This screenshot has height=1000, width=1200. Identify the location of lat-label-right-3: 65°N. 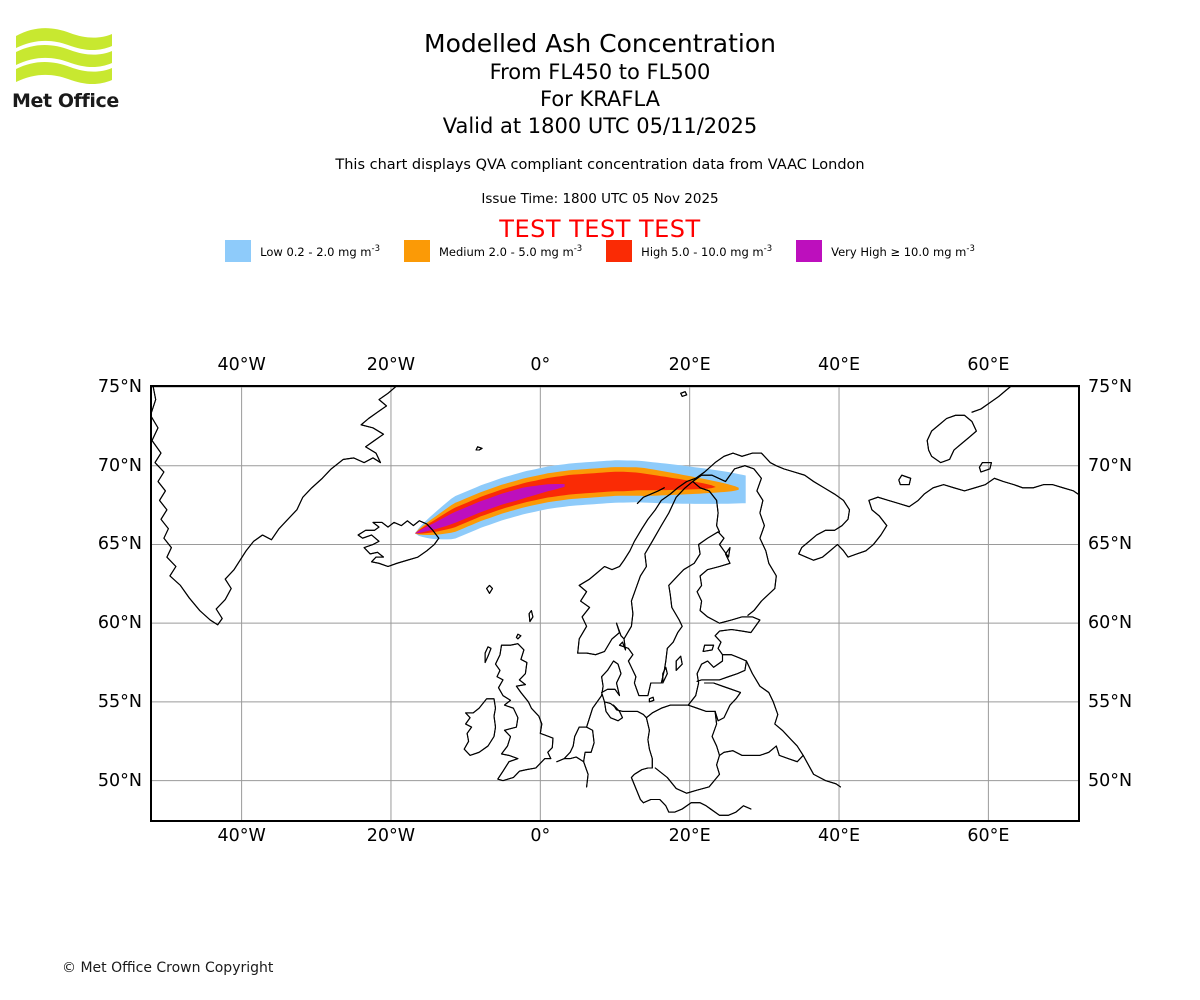
(1110, 544).